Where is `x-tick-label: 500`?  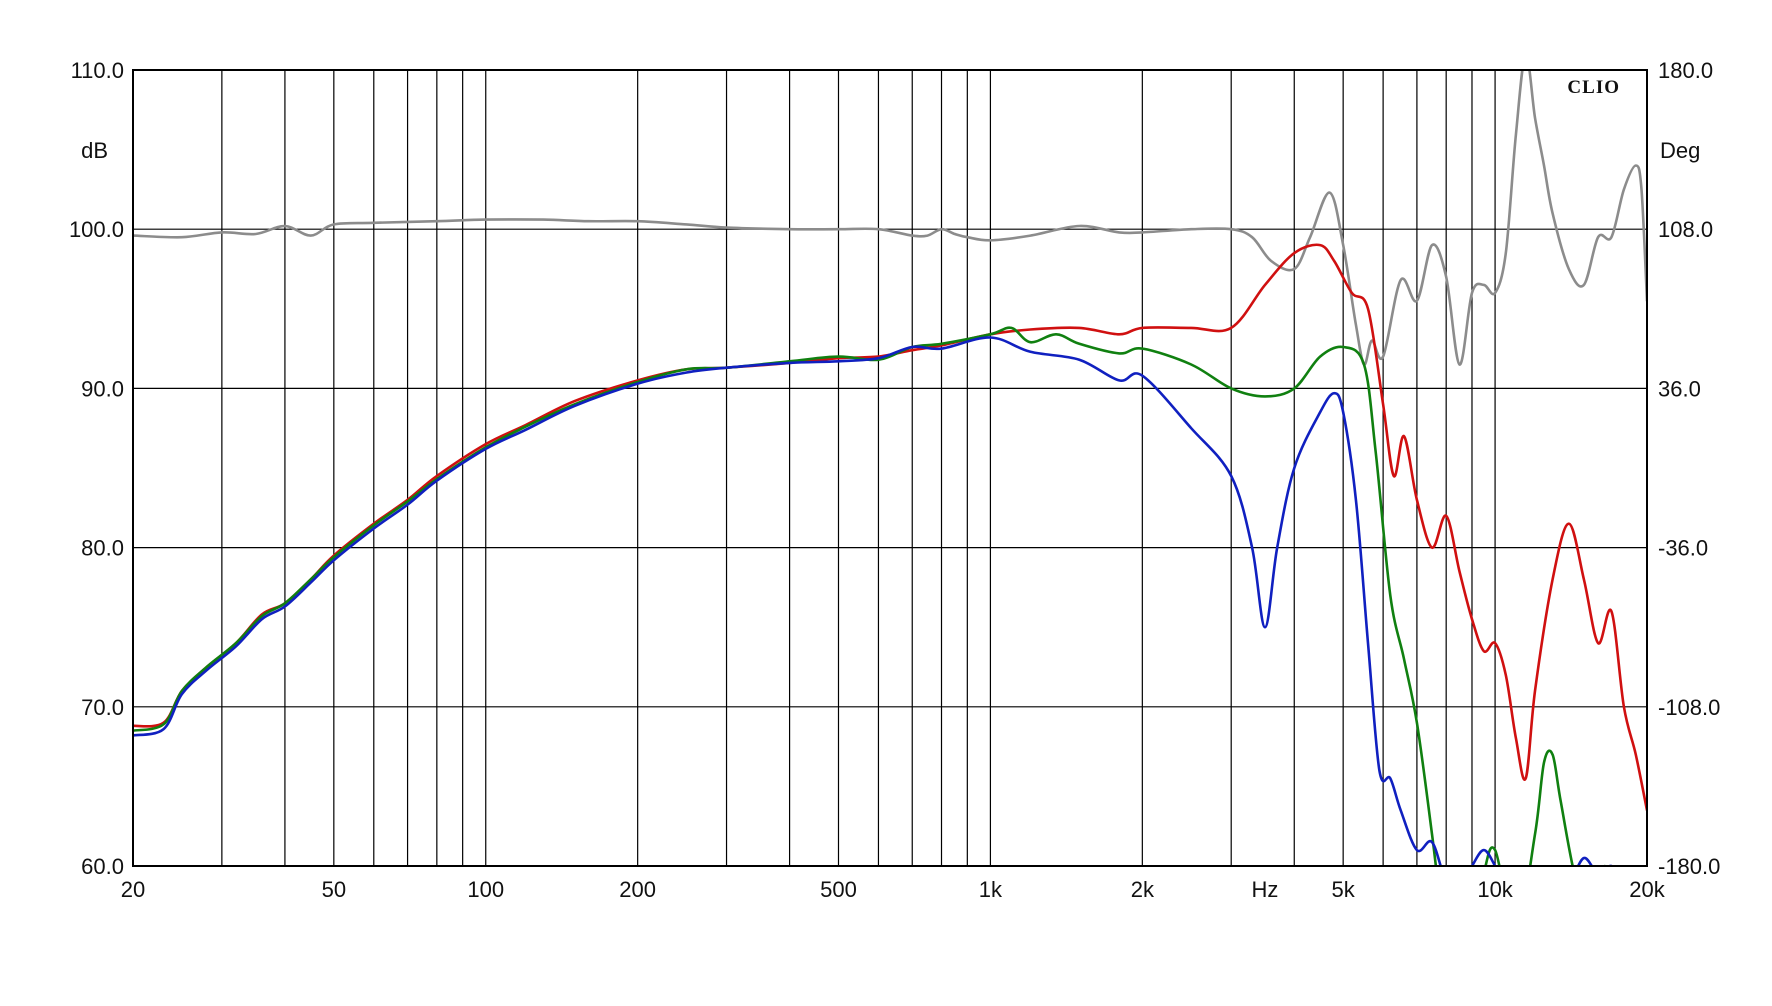
x-tick-label: 500 is located at coordinates (838, 889).